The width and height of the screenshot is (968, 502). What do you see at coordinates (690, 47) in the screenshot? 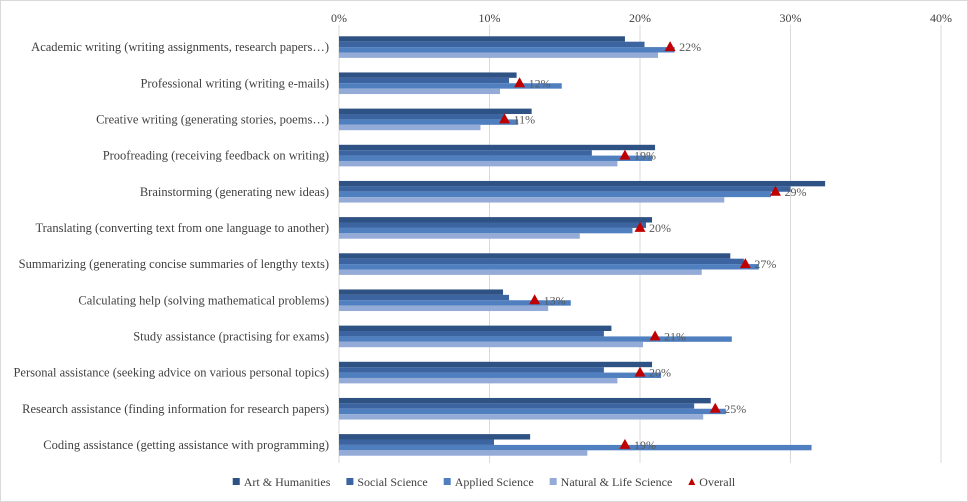
I see `overall-data-label: 22%` at bounding box center [690, 47].